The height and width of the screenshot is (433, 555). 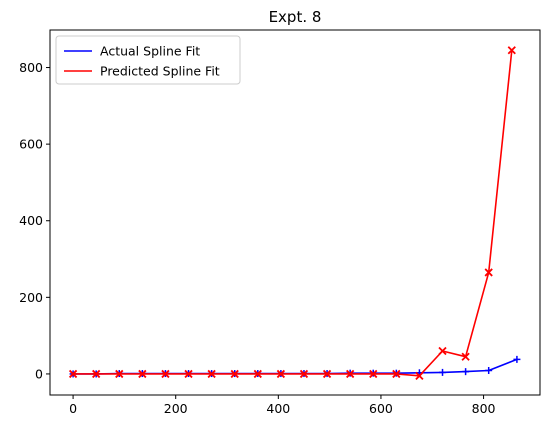 What do you see at coordinates (31, 297) in the screenshot?
I see `y-tick-label: 200` at bounding box center [31, 297].